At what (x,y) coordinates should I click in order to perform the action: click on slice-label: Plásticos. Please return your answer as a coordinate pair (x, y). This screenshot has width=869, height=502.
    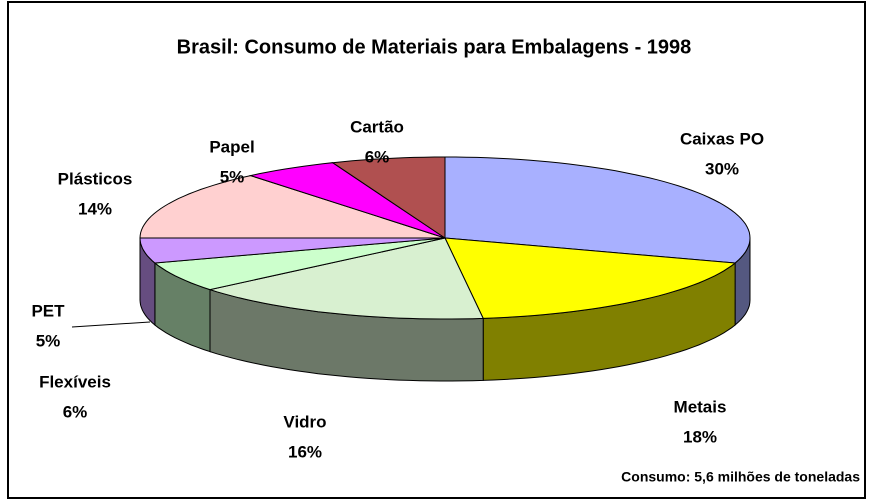
    Looking at the image, I should click on (95, 178).